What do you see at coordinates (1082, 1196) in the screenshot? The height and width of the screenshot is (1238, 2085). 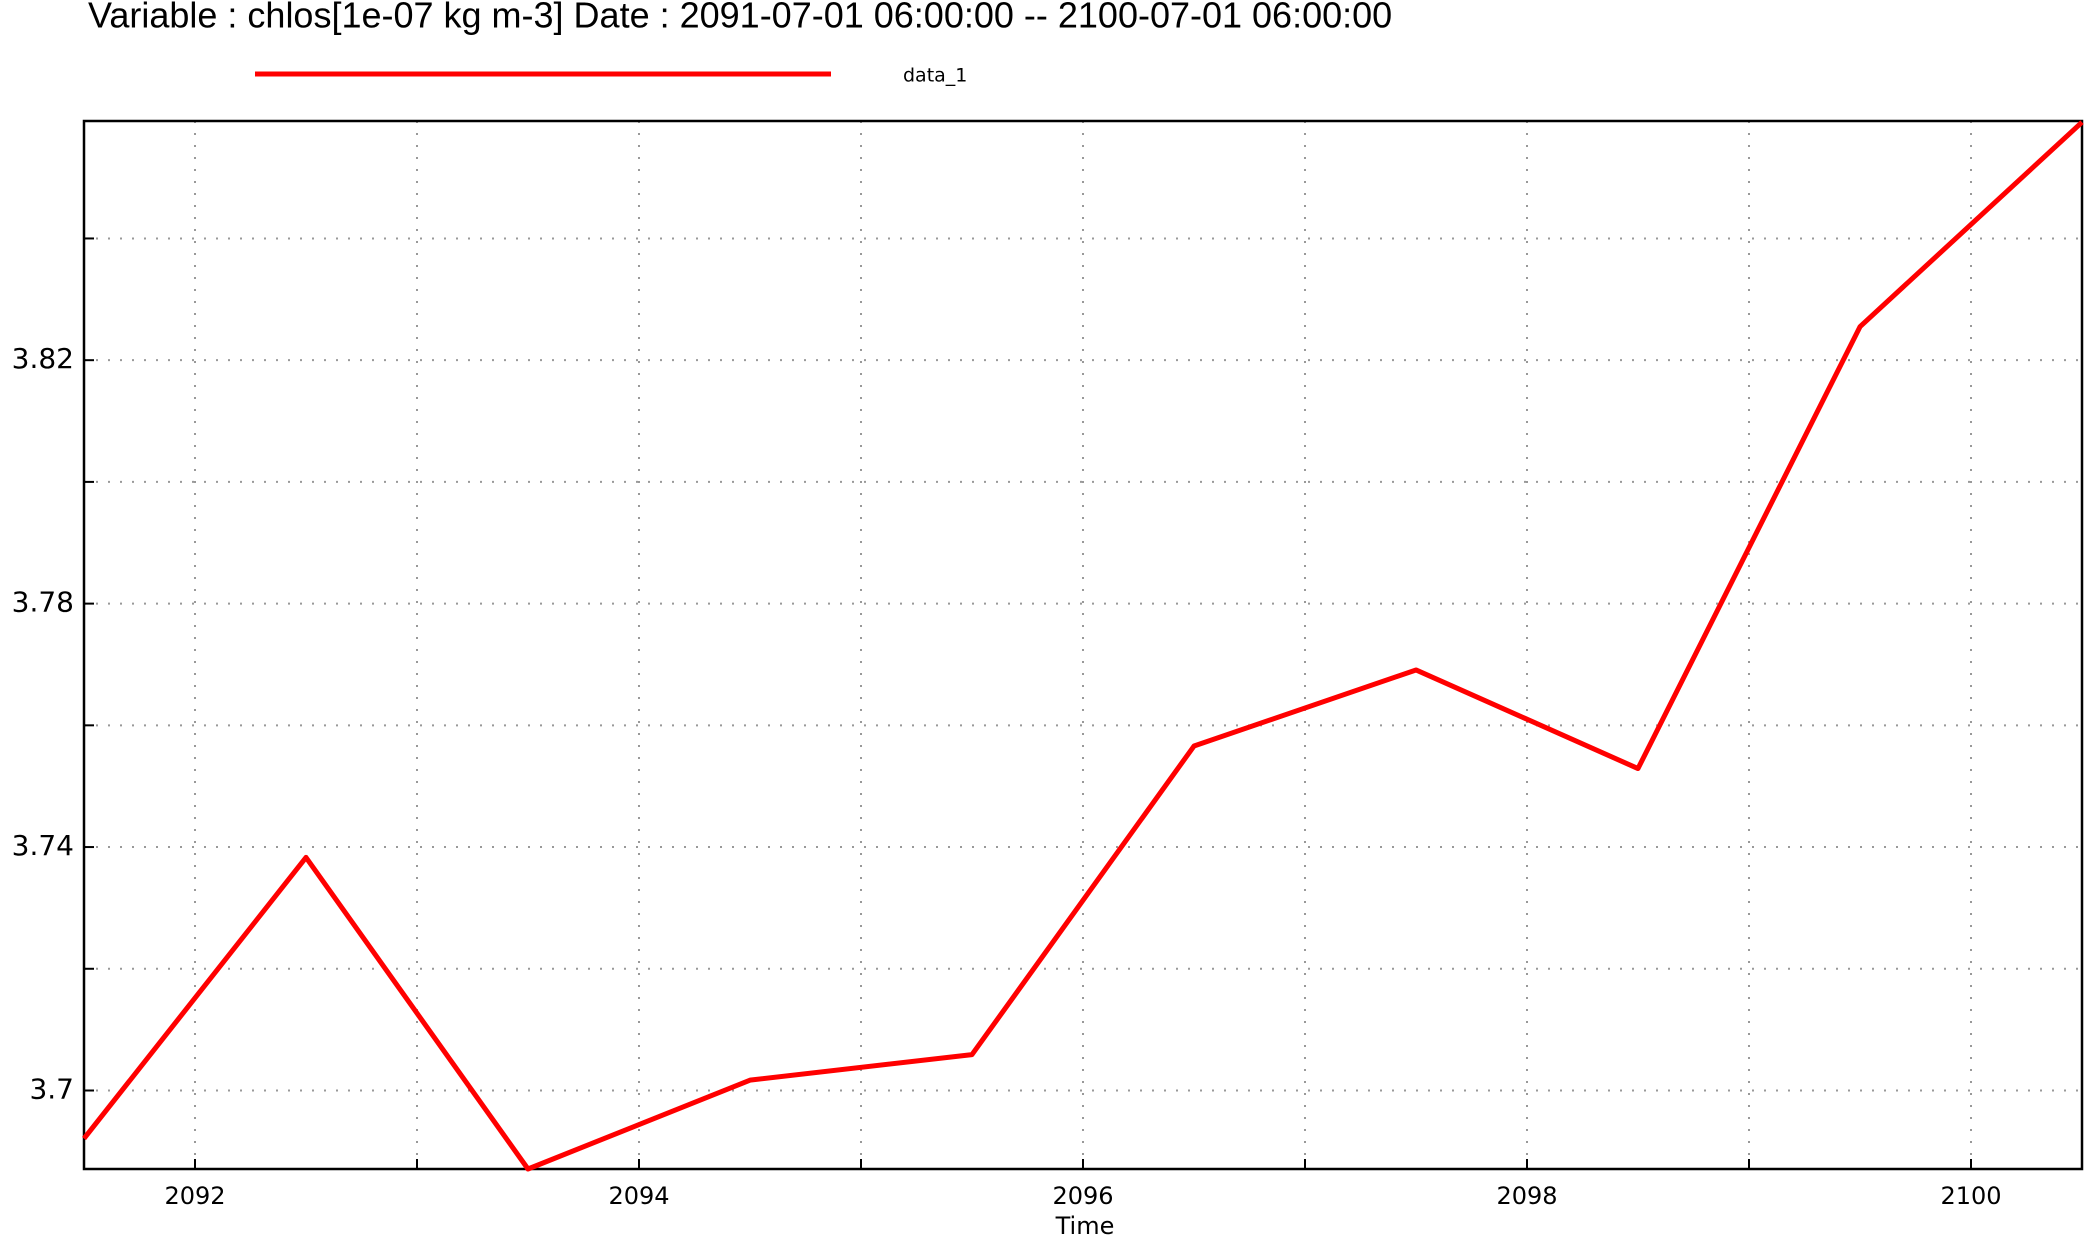 I see `x-tick-label: 2096` at bounding box center [1082, 1196].